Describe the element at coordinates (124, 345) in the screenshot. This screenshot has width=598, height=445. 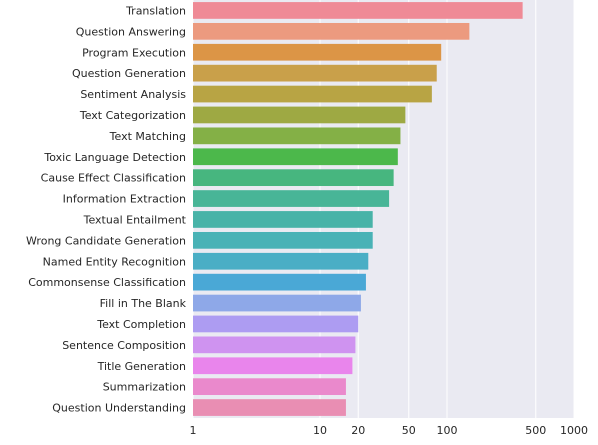
I see `category-label: Sentence Composition` at that location.